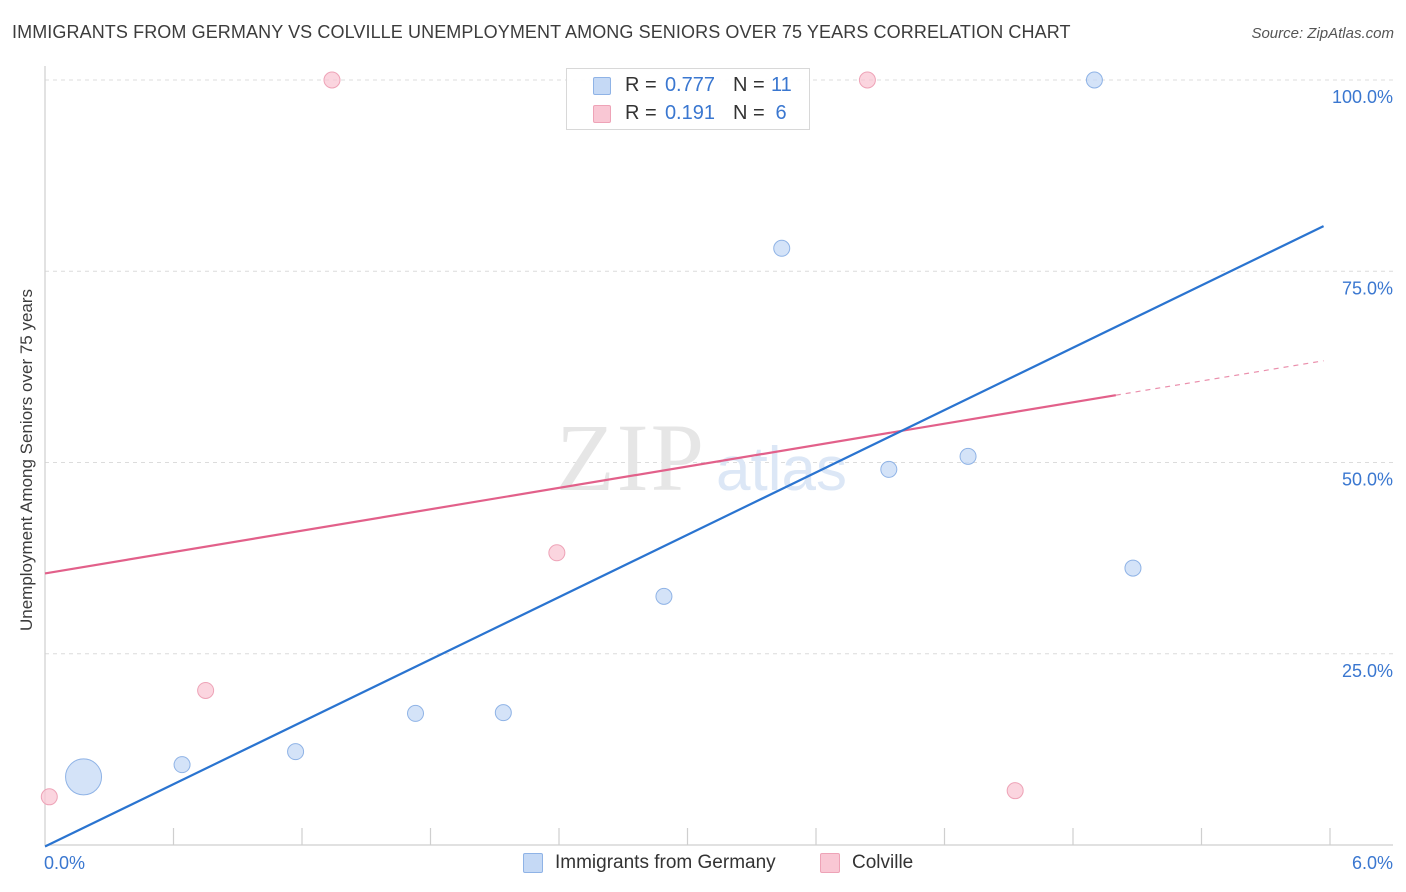  I want to click on legend-r-value: 0.777, so click(689, 85).